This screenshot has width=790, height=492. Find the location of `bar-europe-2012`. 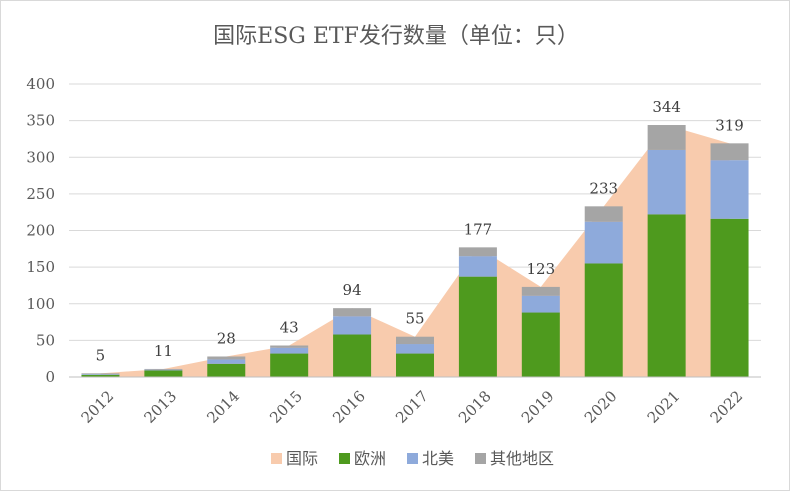

bar-europe-2012 is located at coordinates (100, 375).